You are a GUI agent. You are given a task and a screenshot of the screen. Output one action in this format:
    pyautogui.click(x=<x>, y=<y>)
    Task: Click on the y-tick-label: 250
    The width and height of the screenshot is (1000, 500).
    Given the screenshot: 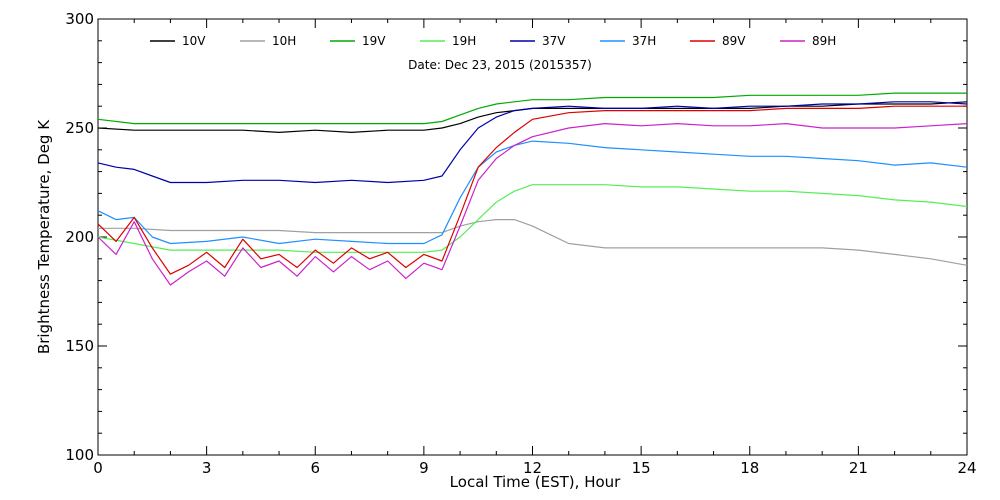 What is the action you would take?
    pyautogui.click(x=79, y=128)
    